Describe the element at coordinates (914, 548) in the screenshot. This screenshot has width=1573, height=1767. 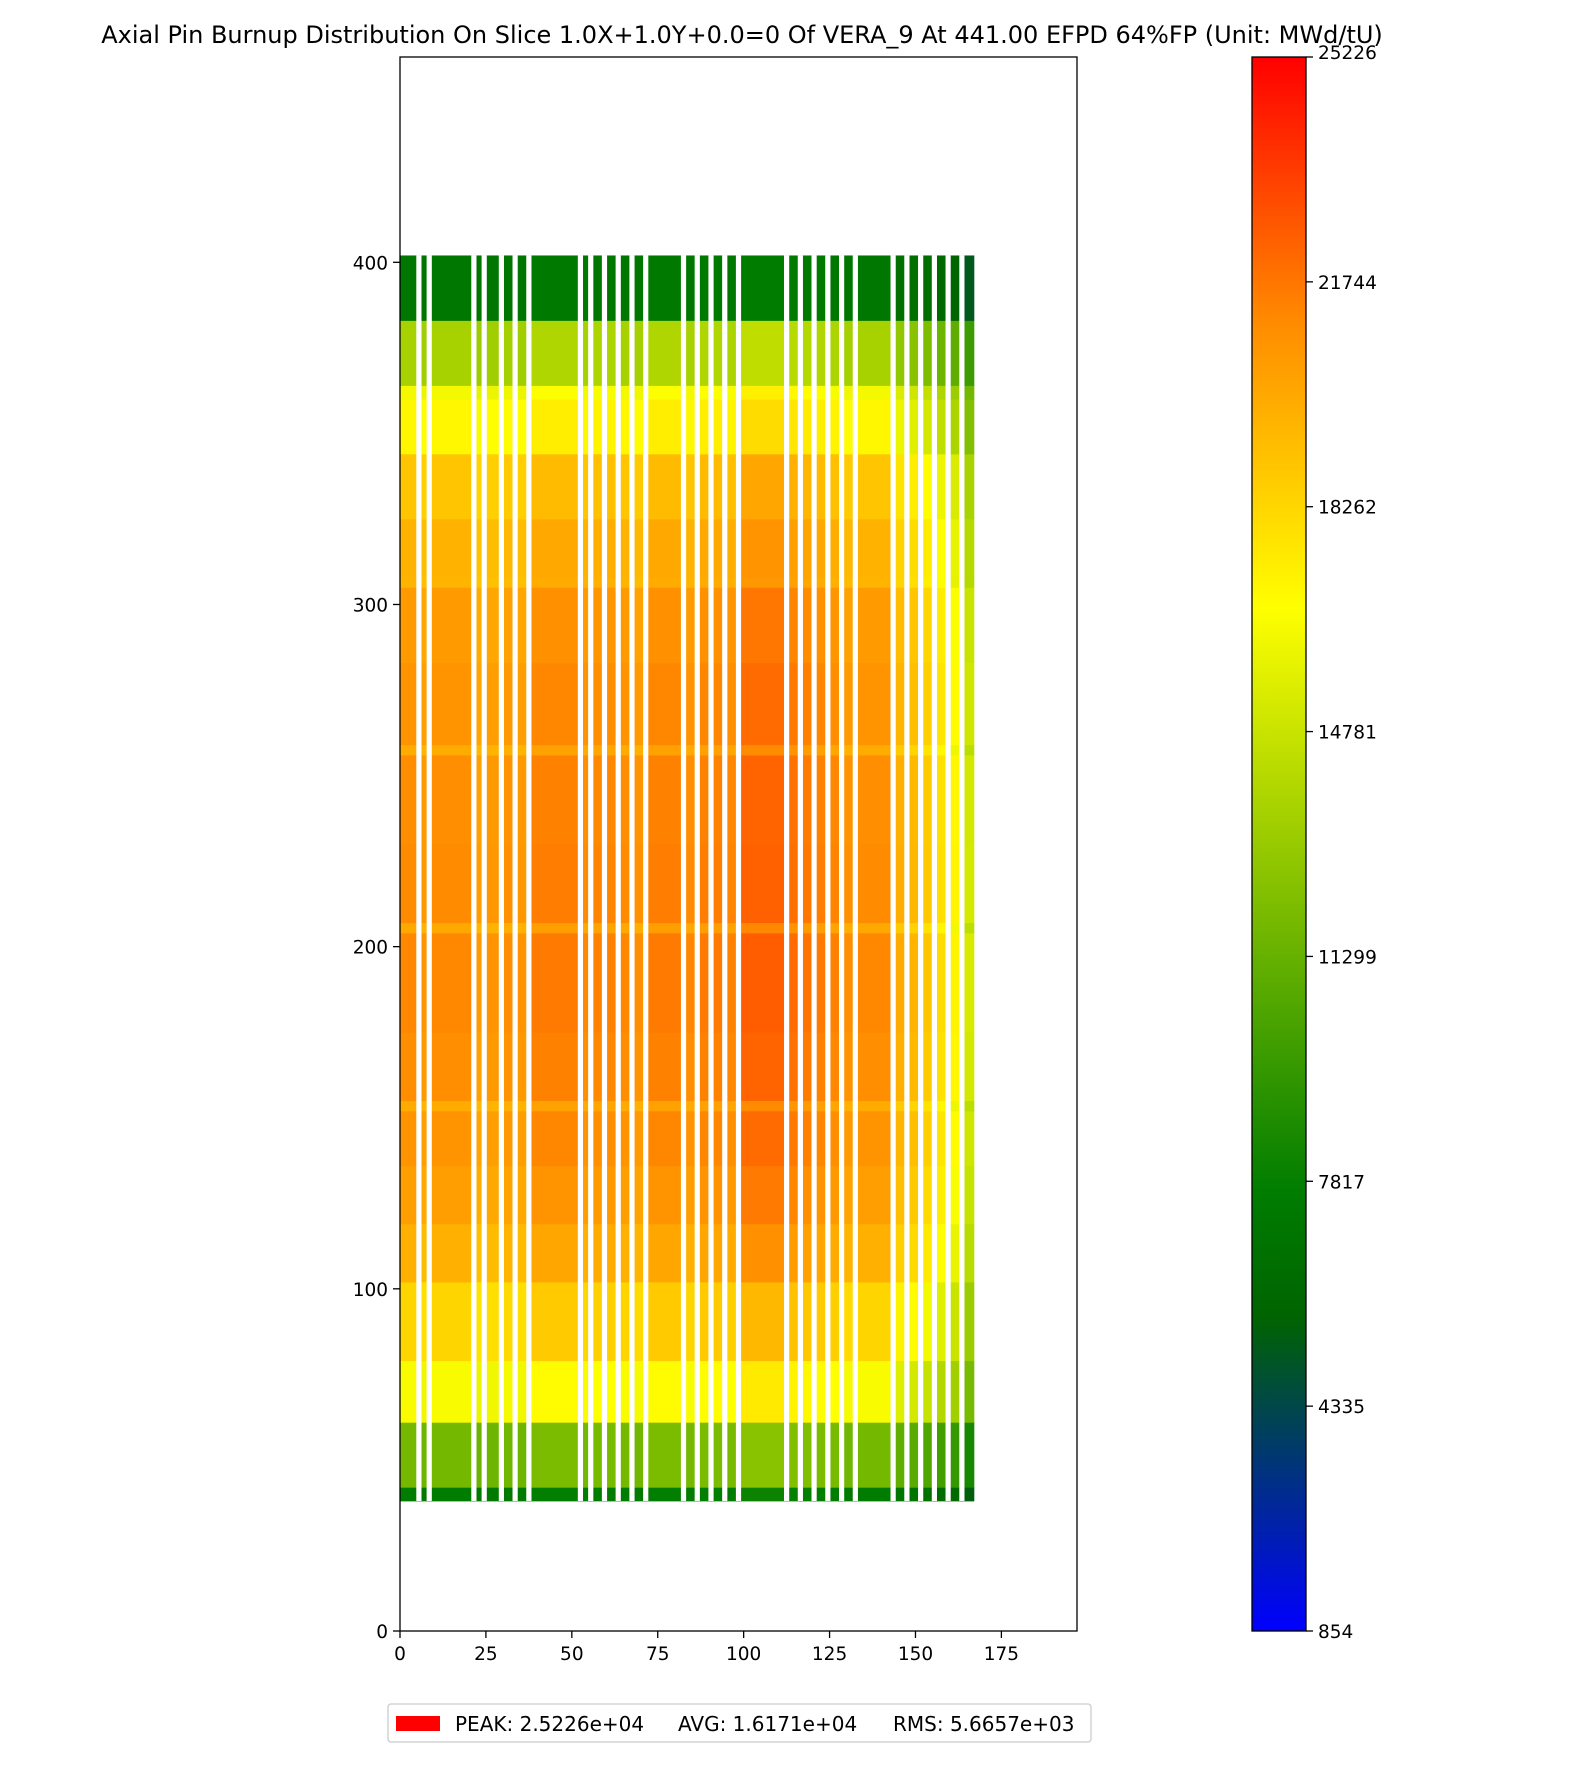
I see `heatmap-cell-b17-c26` at that location.